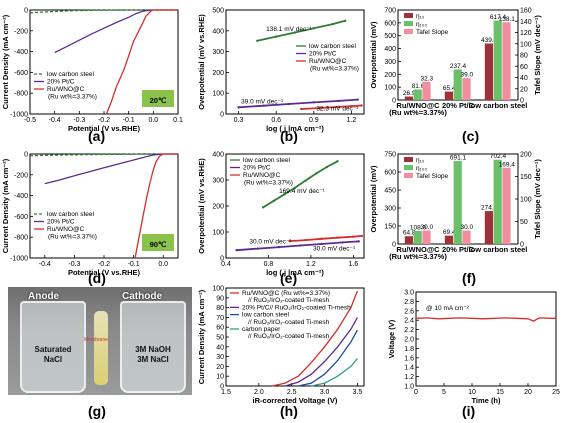 The height and width of the screenshot is (423, 576). Describe the element at coordinates (201, 206) in the screenshot. I see `y-axis-label-e: Overpotential (mV vs.RHE)` at that location.